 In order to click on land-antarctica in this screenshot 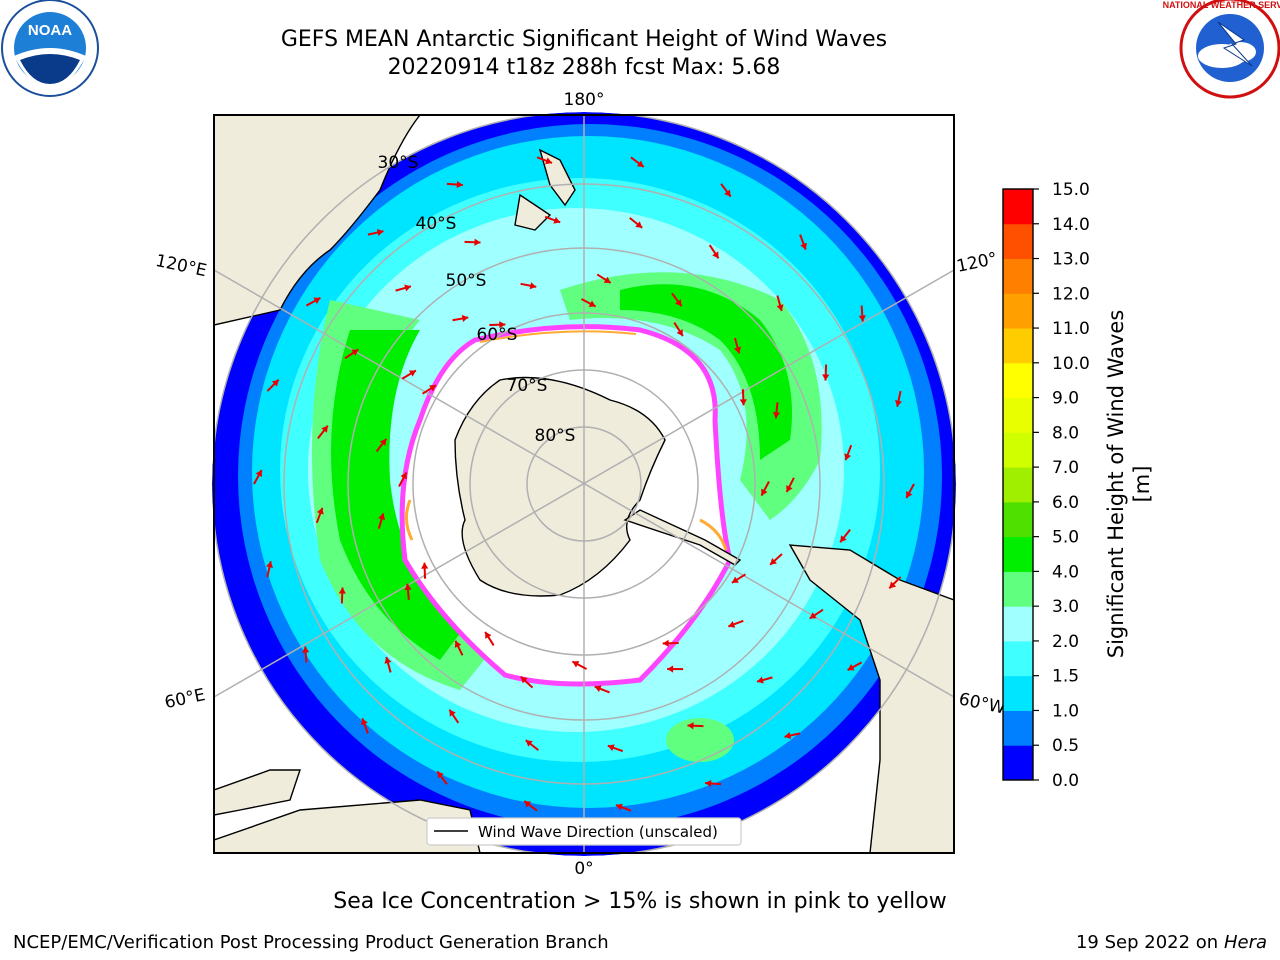, I will do `click(560, 486)`.